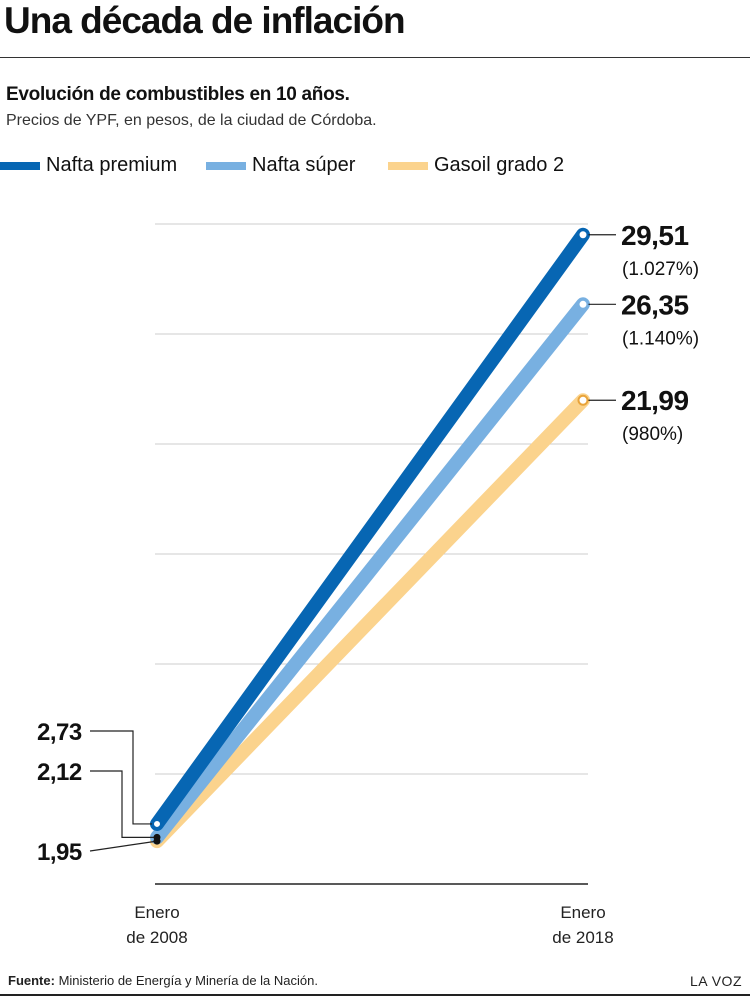 The width and height of the screenshot is (750, 999). Describe the element at coordinates (304, 165) in the screenshot. I see `legend-label-super: Nafta súper` at that location.